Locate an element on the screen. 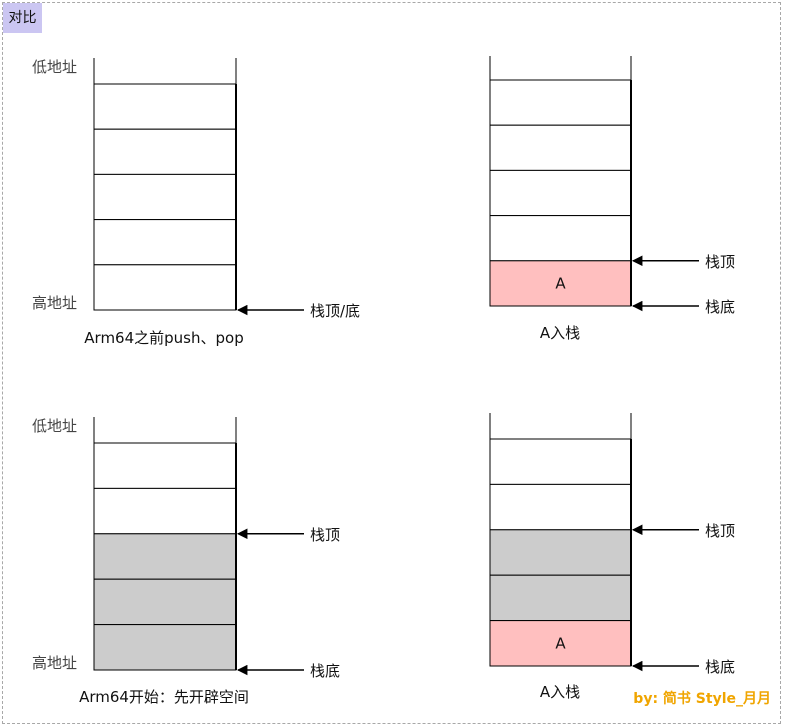 Image resolution: width=785 pixels, height=728 pixels. watermark: by: 简书 Style_月月 is located at coordinates (702, 699).